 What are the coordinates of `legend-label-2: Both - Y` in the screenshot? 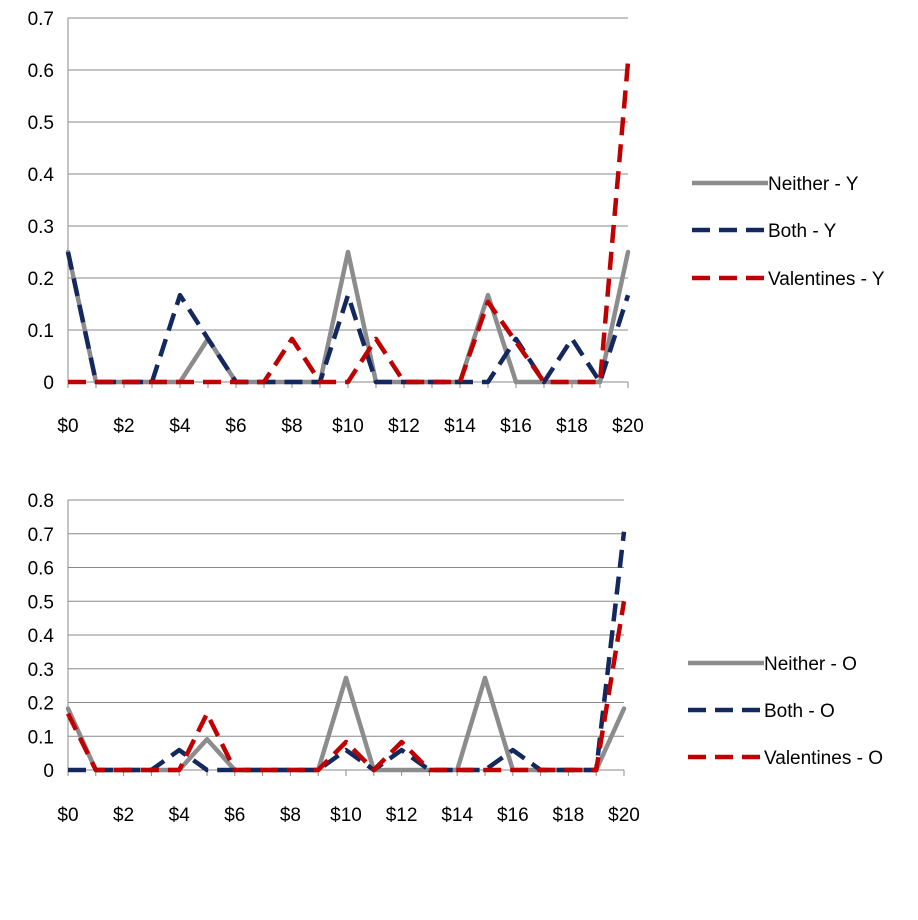 It's located at (802, 231).